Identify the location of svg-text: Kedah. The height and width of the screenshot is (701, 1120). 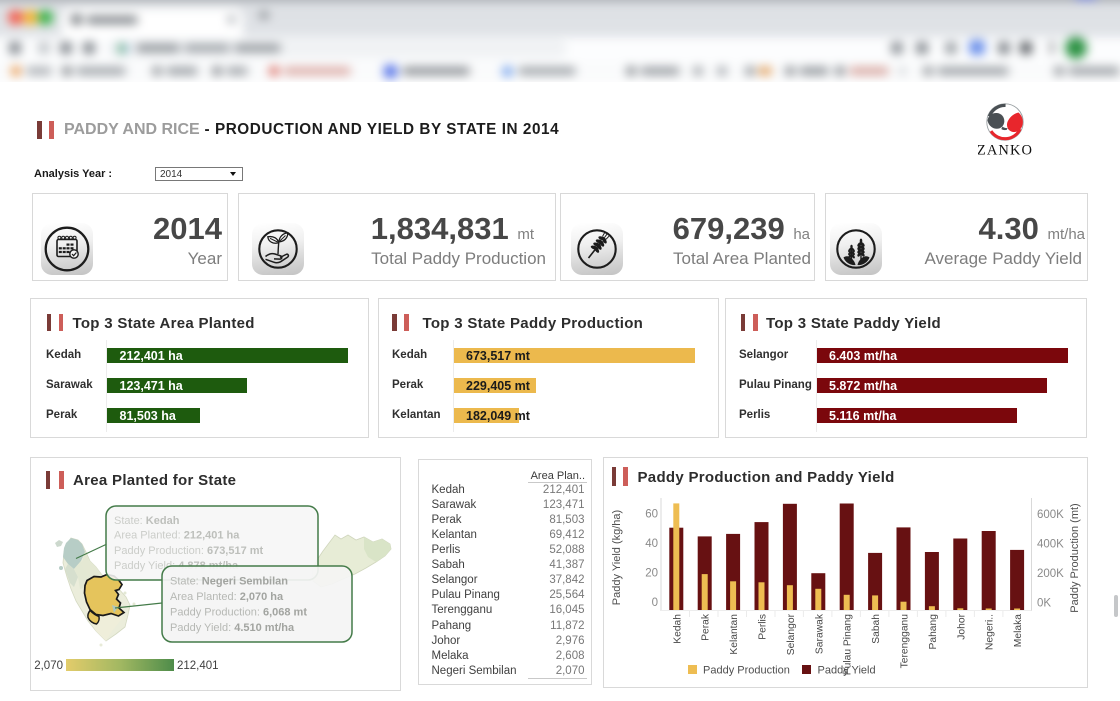
(677, 629).